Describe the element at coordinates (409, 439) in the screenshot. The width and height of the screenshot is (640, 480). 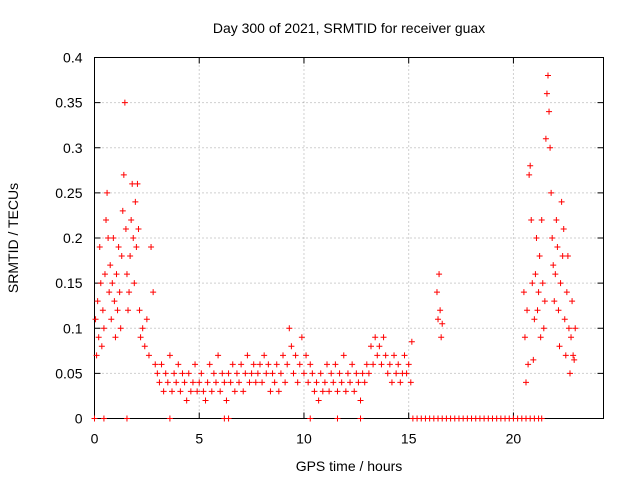
I see `x-tick-label: 15` at that location.